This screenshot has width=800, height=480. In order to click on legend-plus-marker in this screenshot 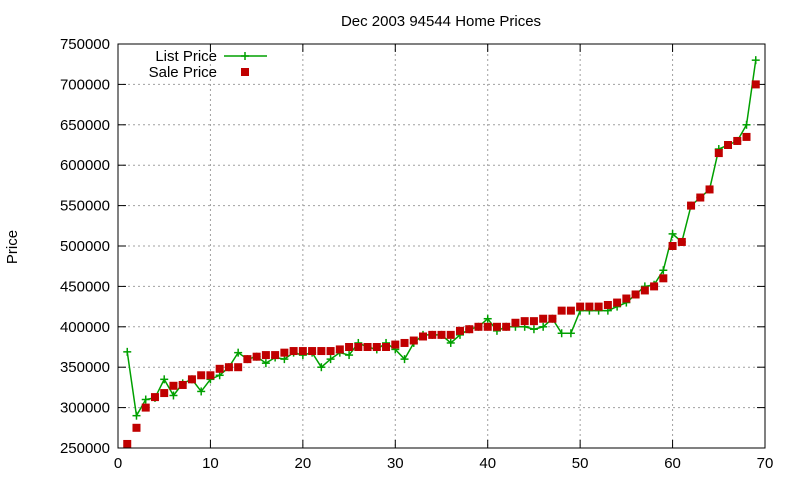, I will do `click(245, 56)`.